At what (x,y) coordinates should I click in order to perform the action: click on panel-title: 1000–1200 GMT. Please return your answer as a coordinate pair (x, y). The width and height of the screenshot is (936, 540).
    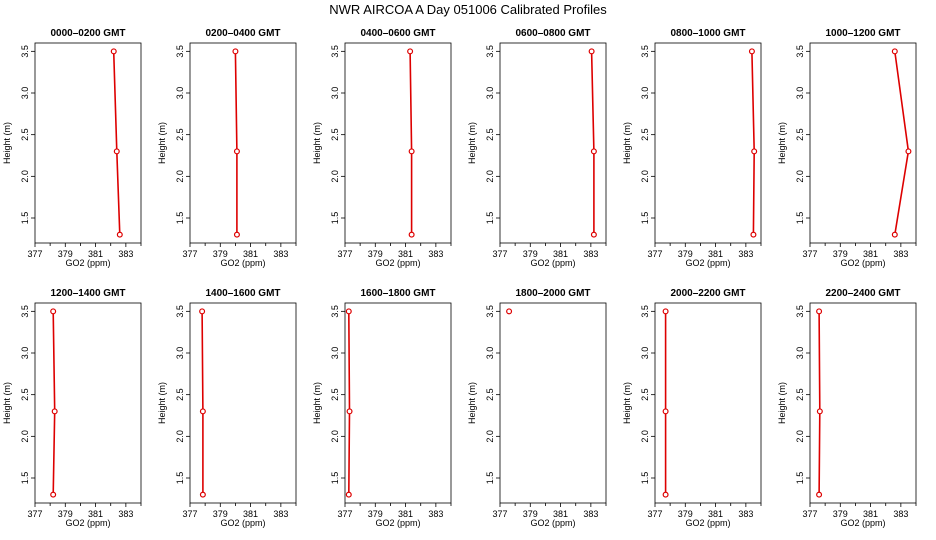
    Looking at the image, I should click on (862, 33).